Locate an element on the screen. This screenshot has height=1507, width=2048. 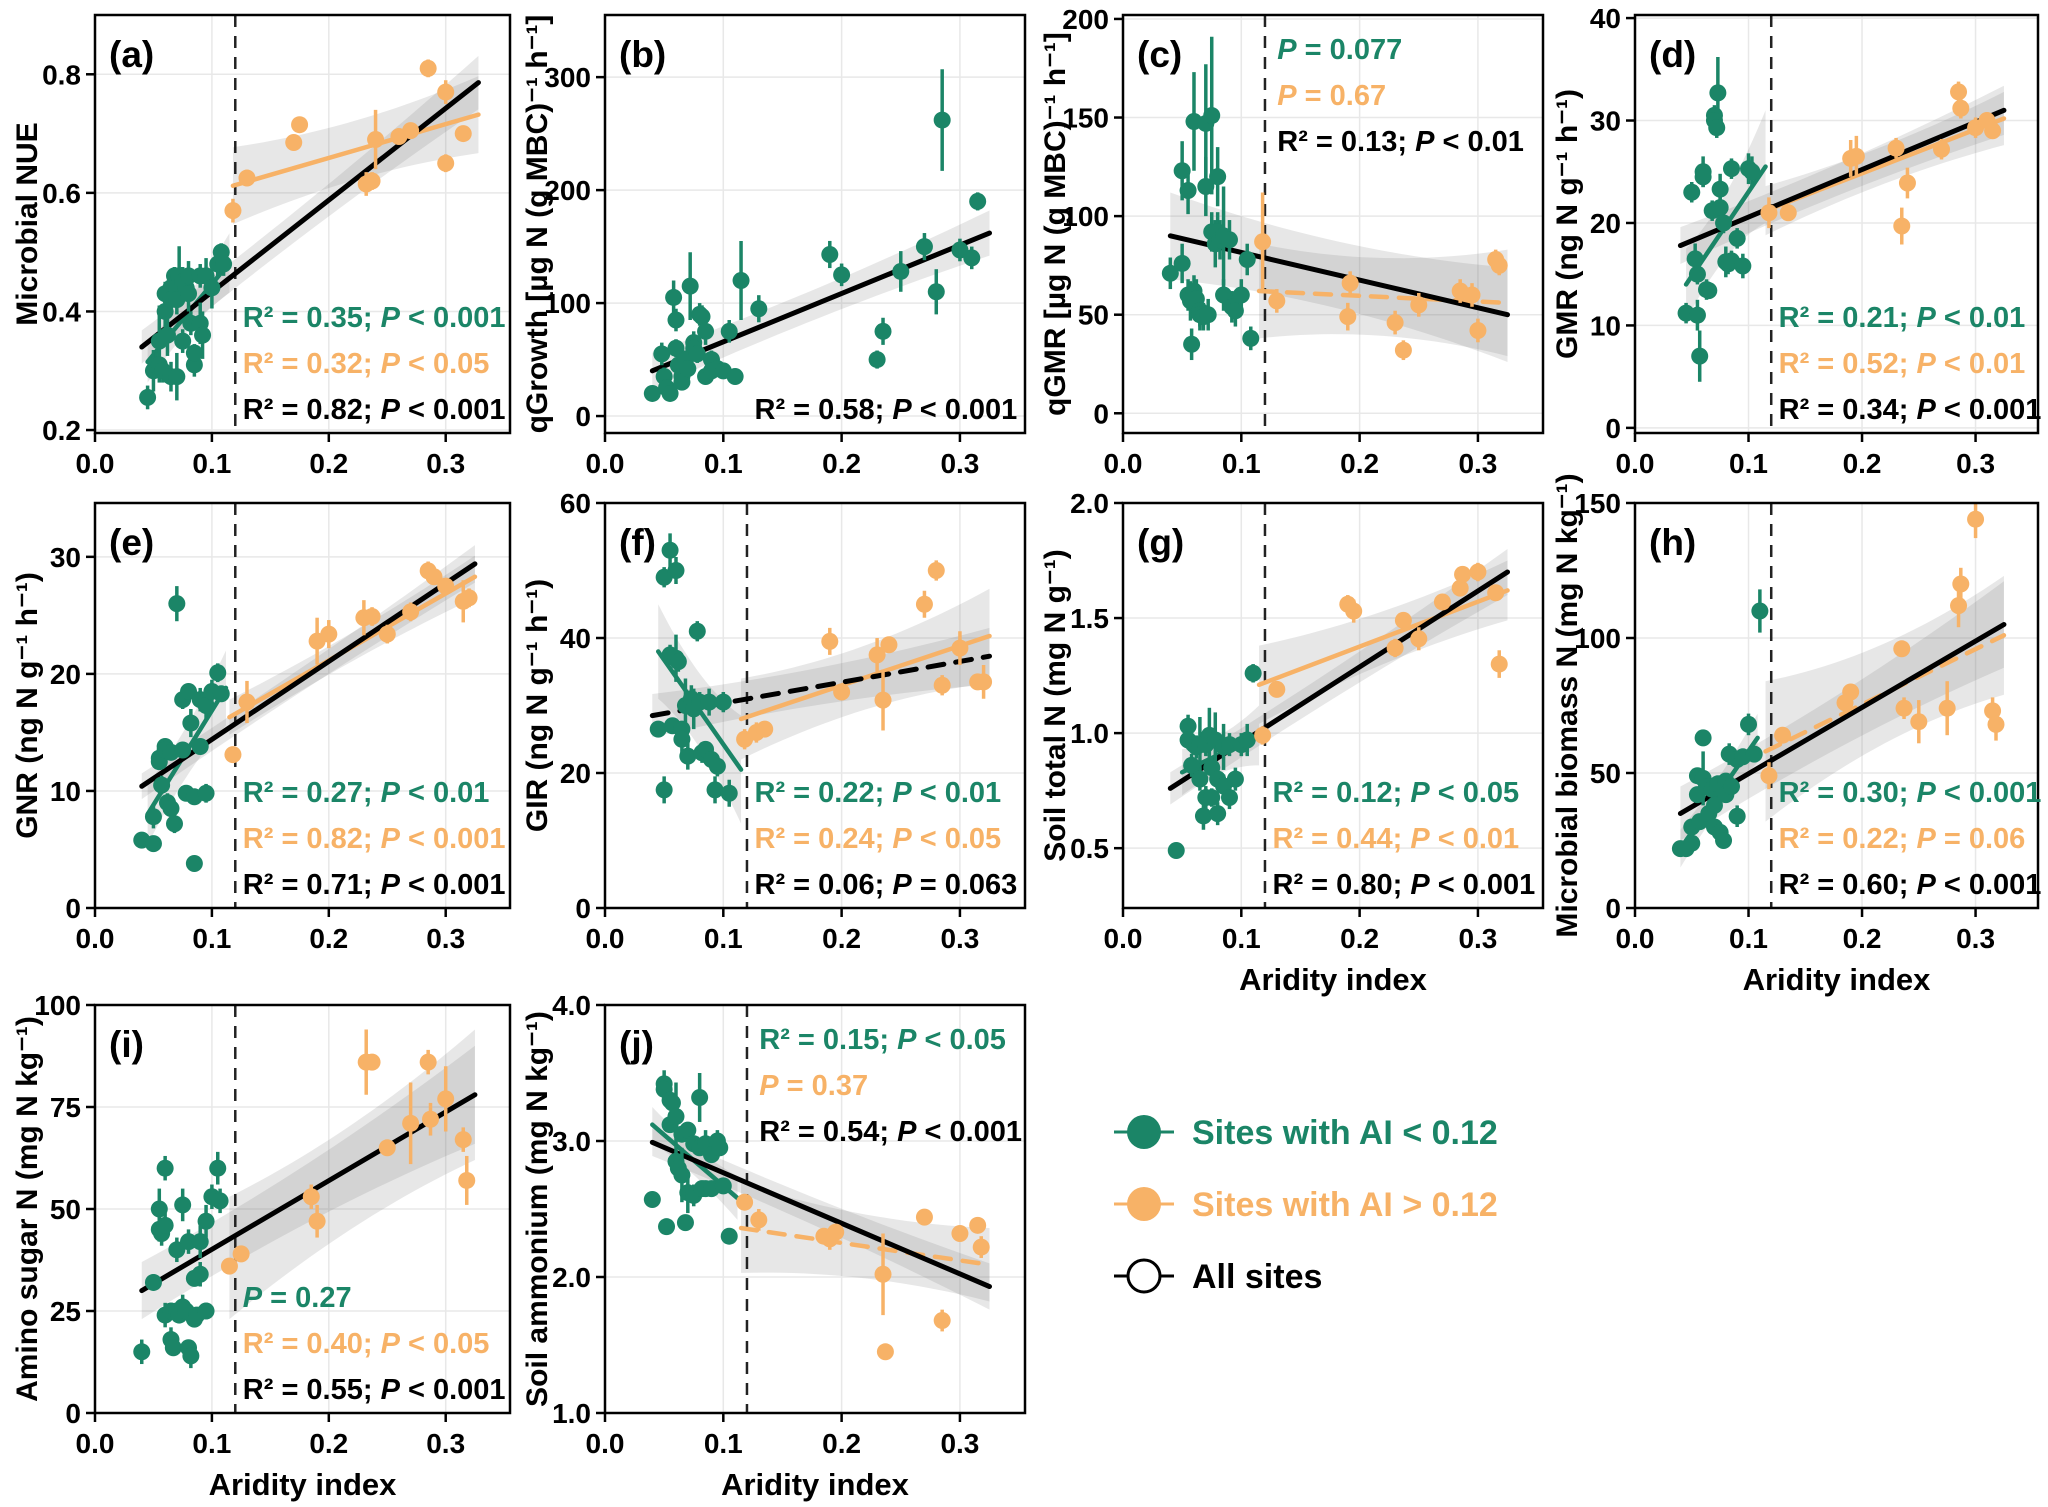
svg-text: R² = 0.22; P < 0.01 is located at coordinates (878, 793).